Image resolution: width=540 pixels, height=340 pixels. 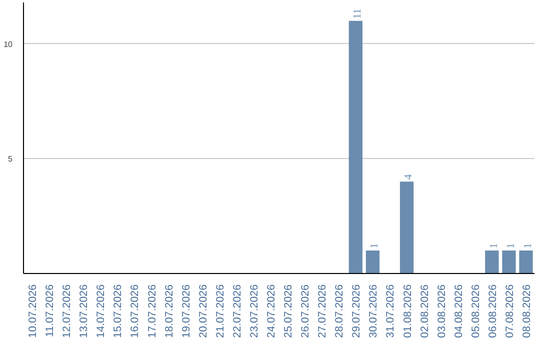 I want to click on data-label: 11, so click(x=358, y=13).